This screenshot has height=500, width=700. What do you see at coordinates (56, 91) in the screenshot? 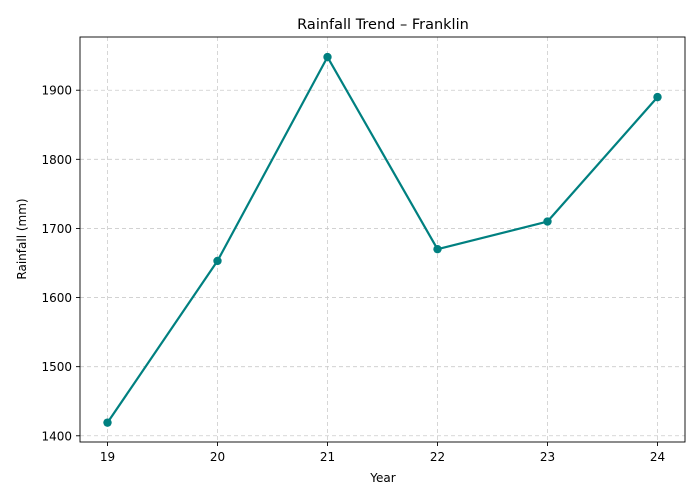
I see `y-tick-label: 1900` at bounding box center [56, 91].